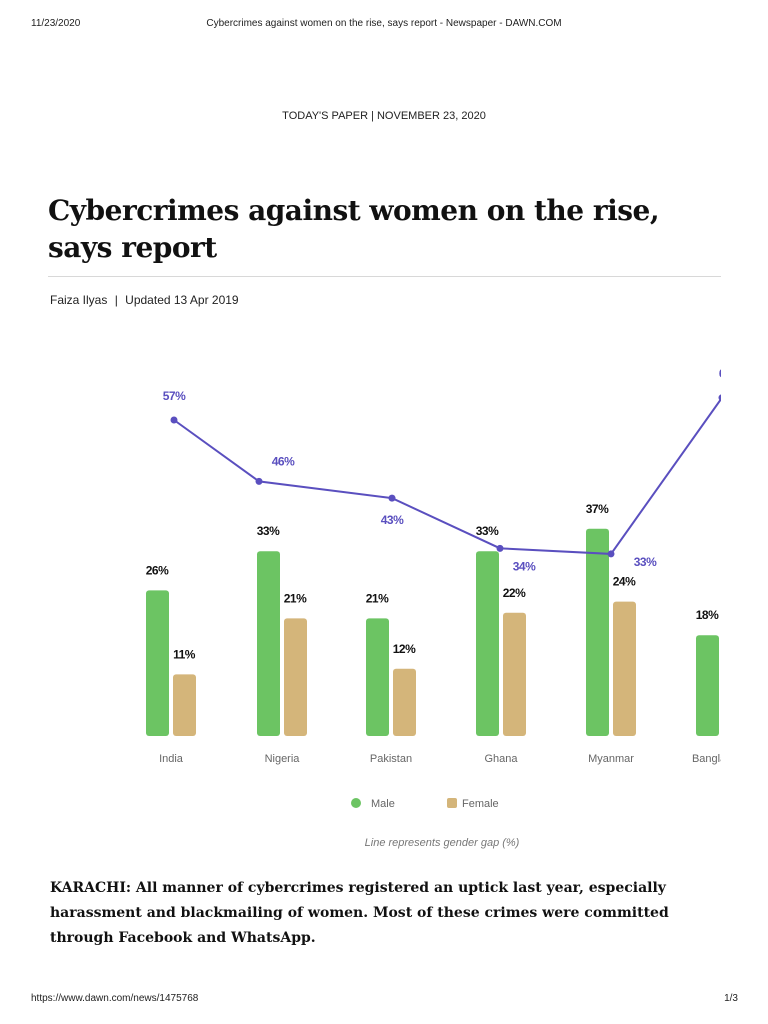 The width and height of the screenshot is (768, 1024). I want to click on category-label: Ghana, so click(501, 759).